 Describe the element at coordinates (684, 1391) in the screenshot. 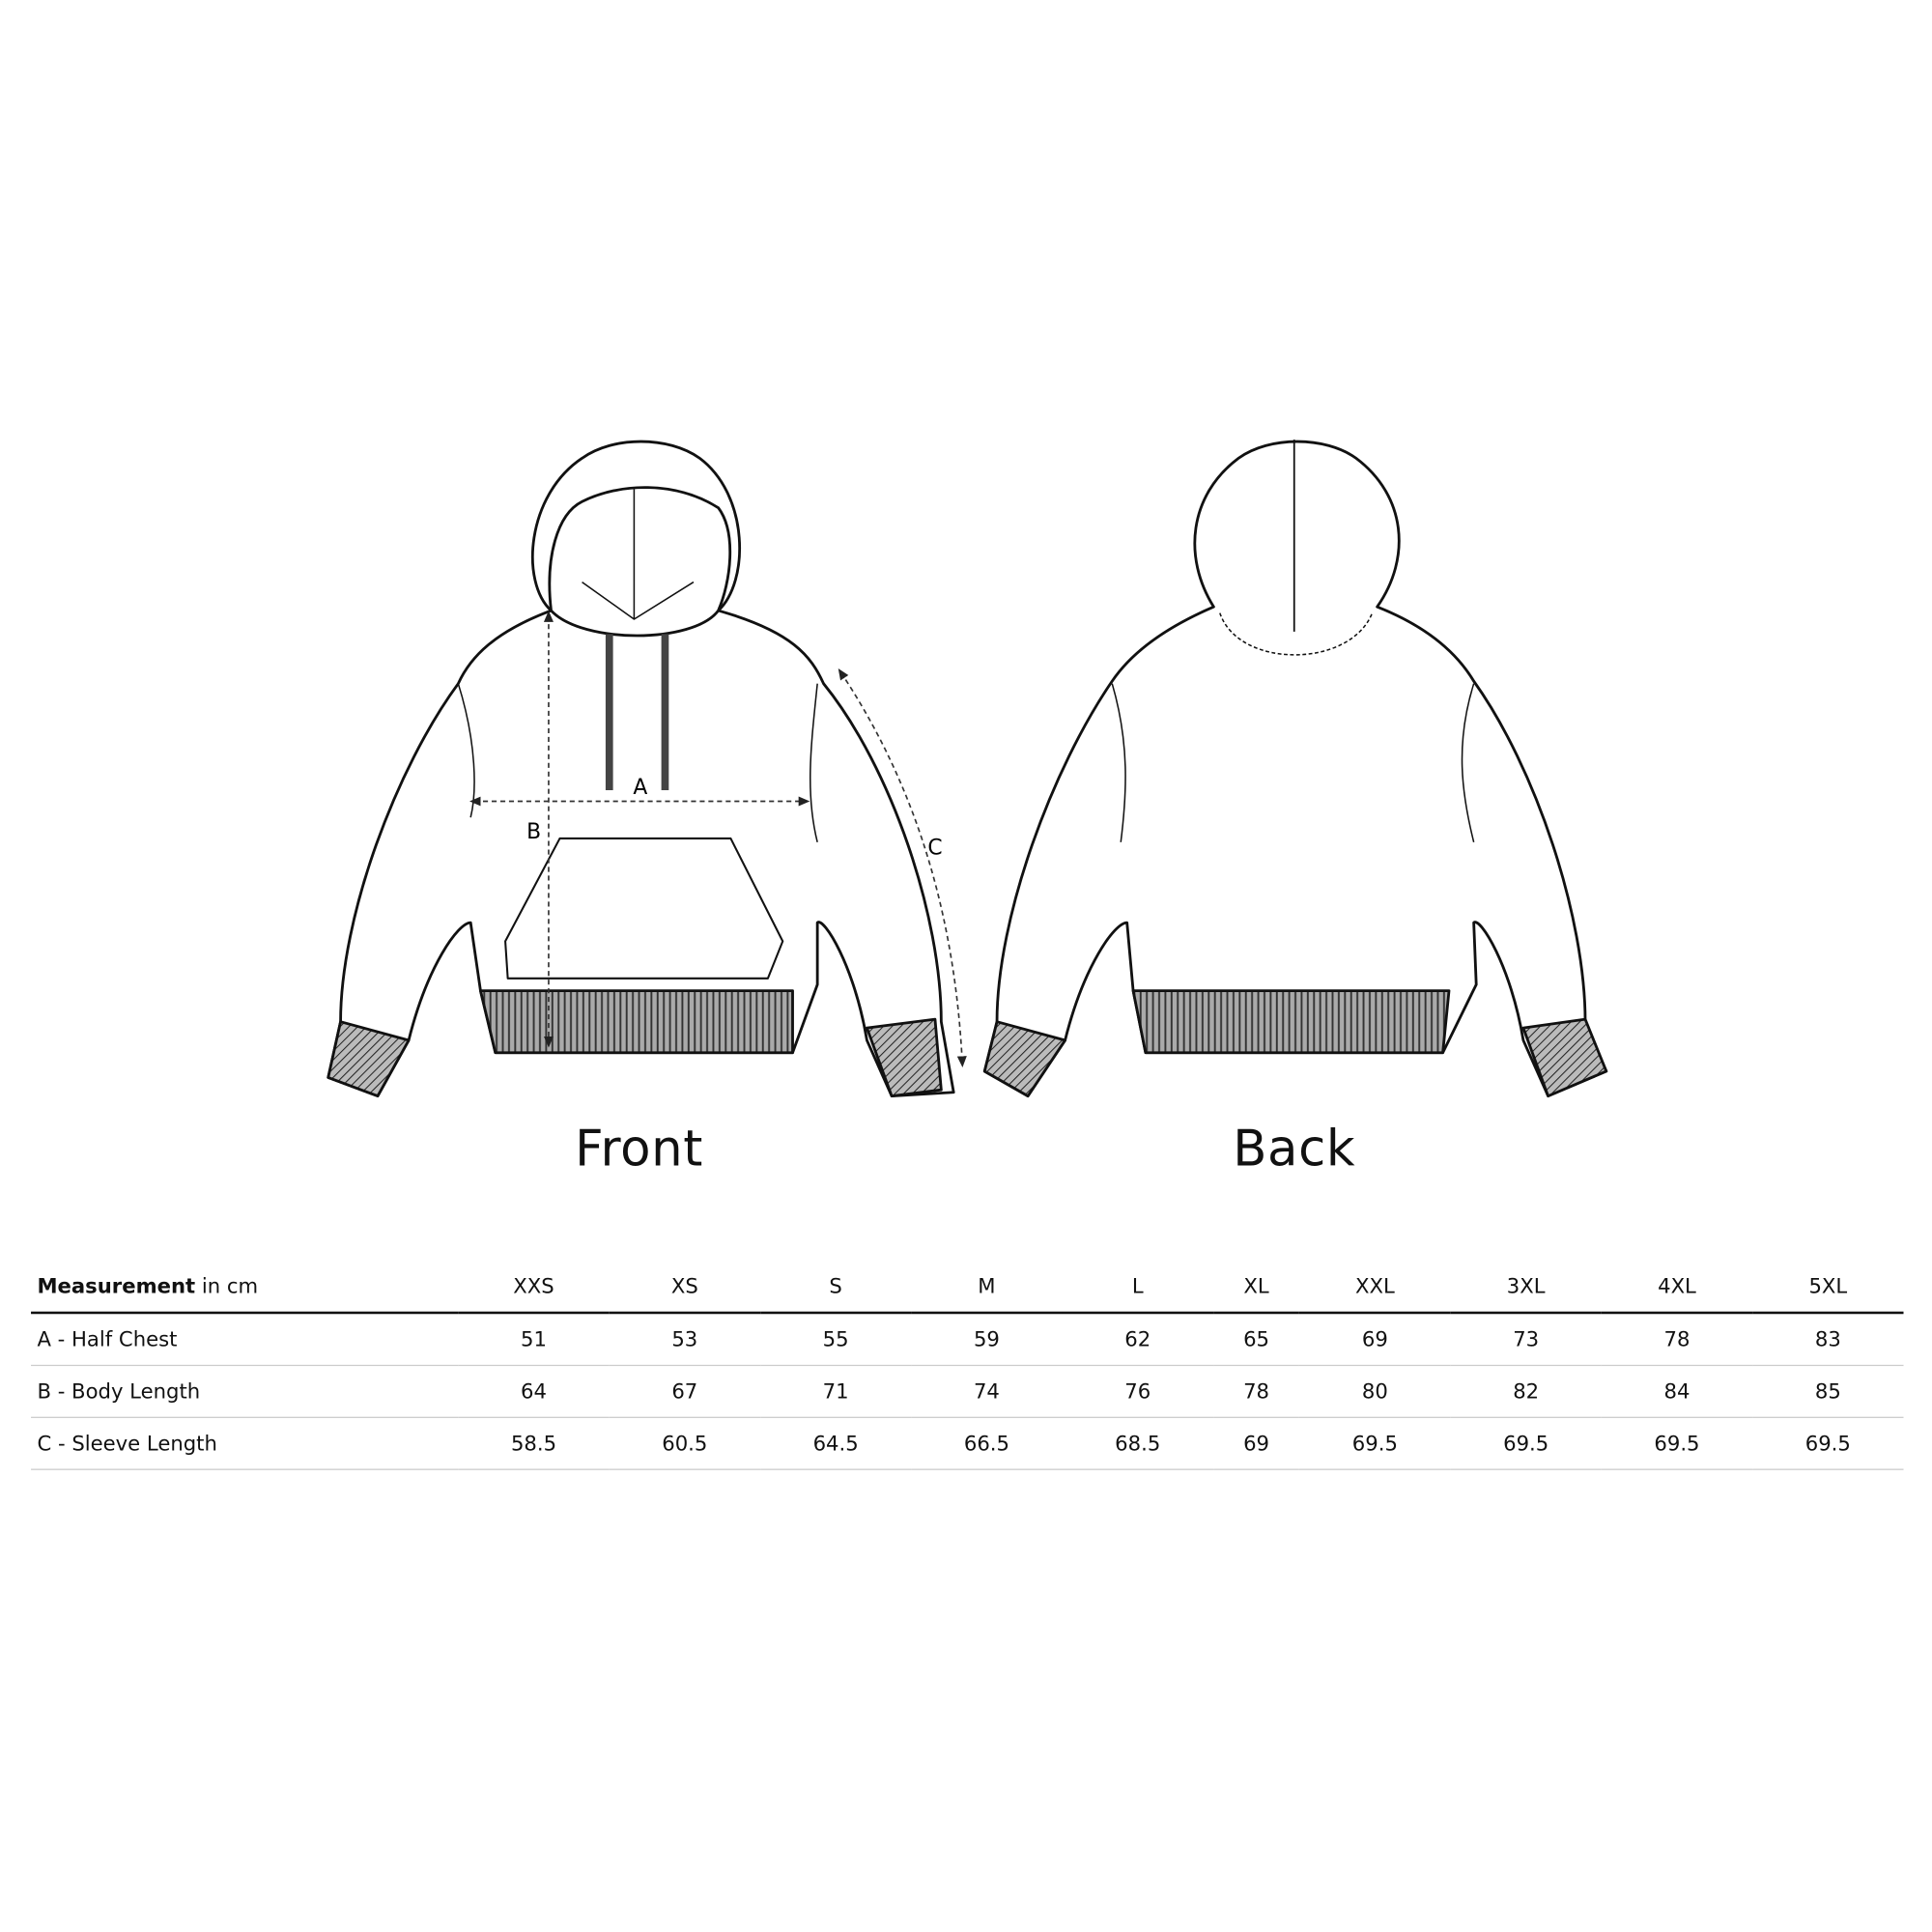

I see `table-cell: 67` at that location.